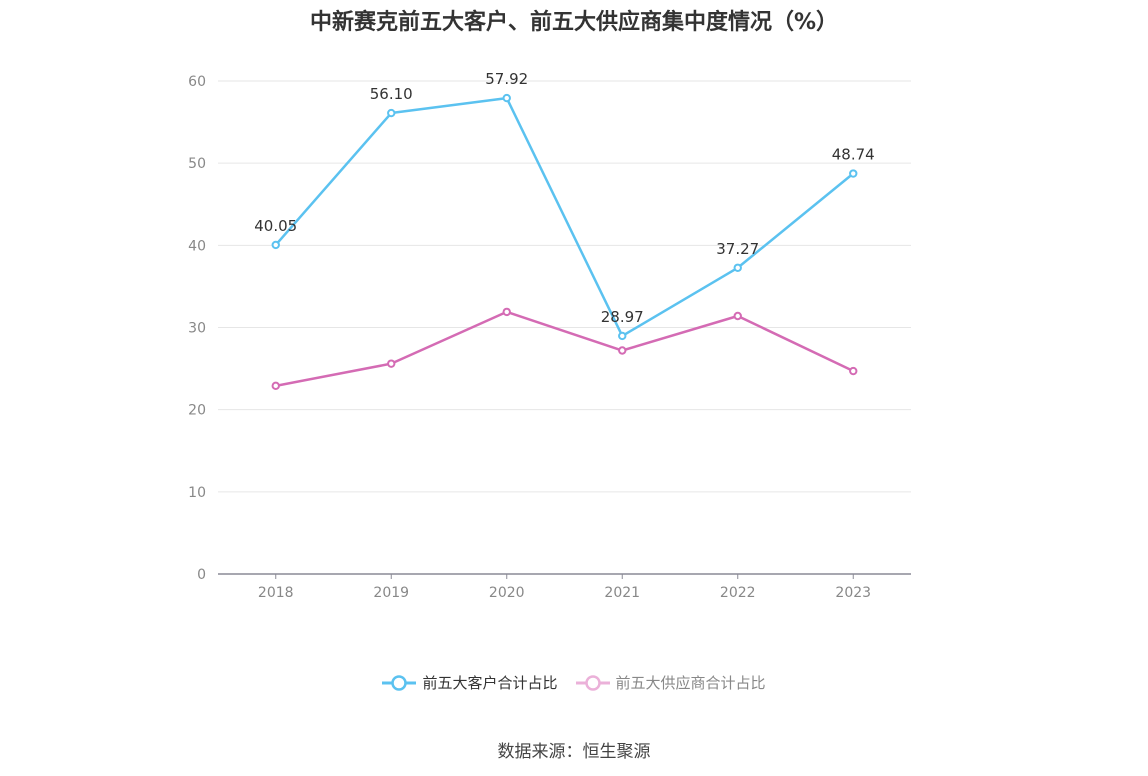  Describe the element at coordinates (622, 317) in the screenshot. I see `data-label: 28.97` at that location.